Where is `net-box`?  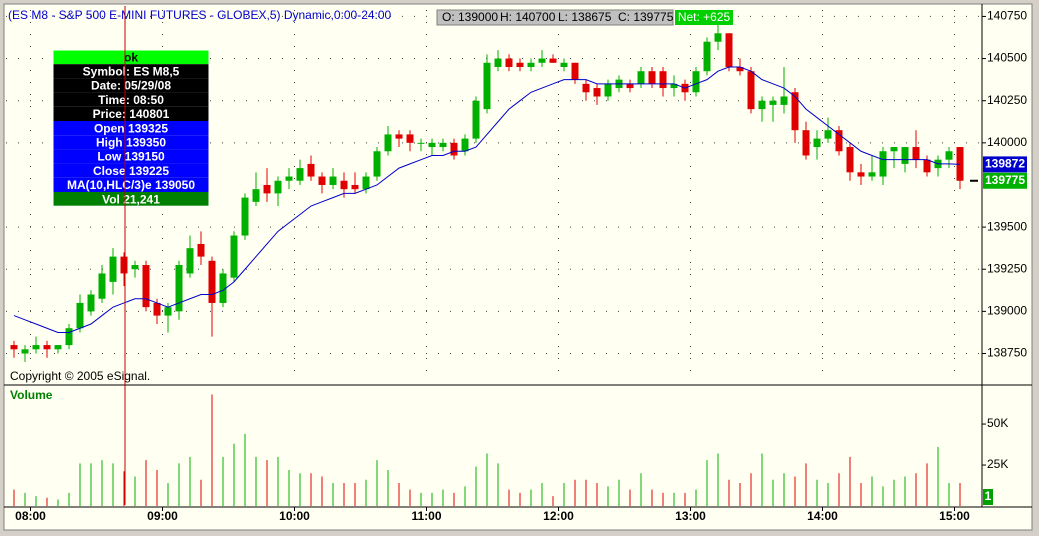 net-box is located at coordinates (704, 17).